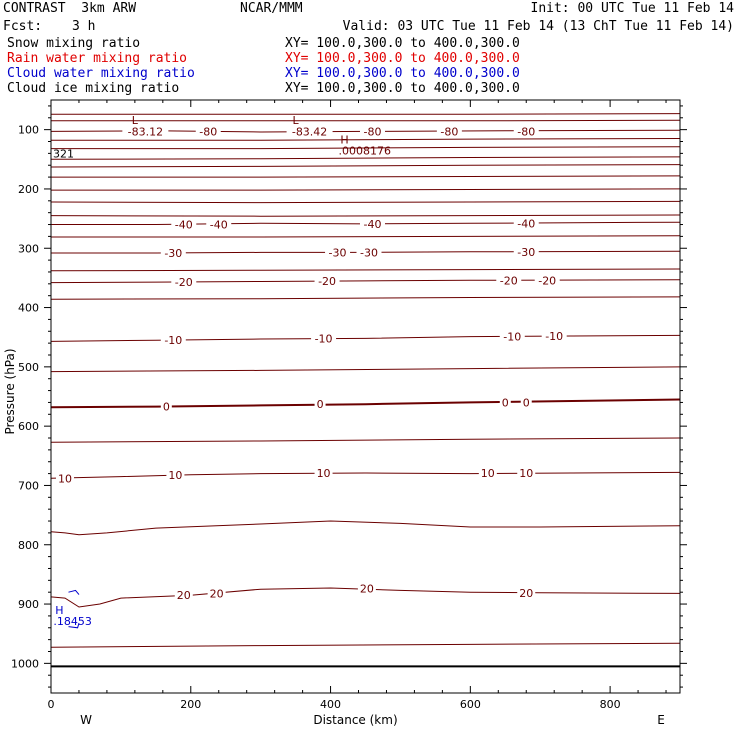  Describe the element at coordinates (28, 308) in the screenshot. I see `y-tick-label: 400` at that location.